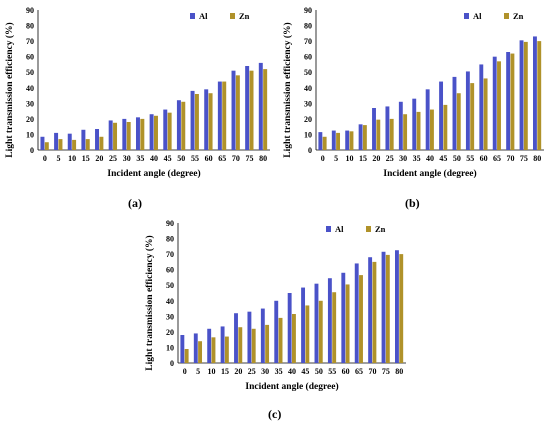  I want to click on panel-label-c: (c), so click(275, 414).